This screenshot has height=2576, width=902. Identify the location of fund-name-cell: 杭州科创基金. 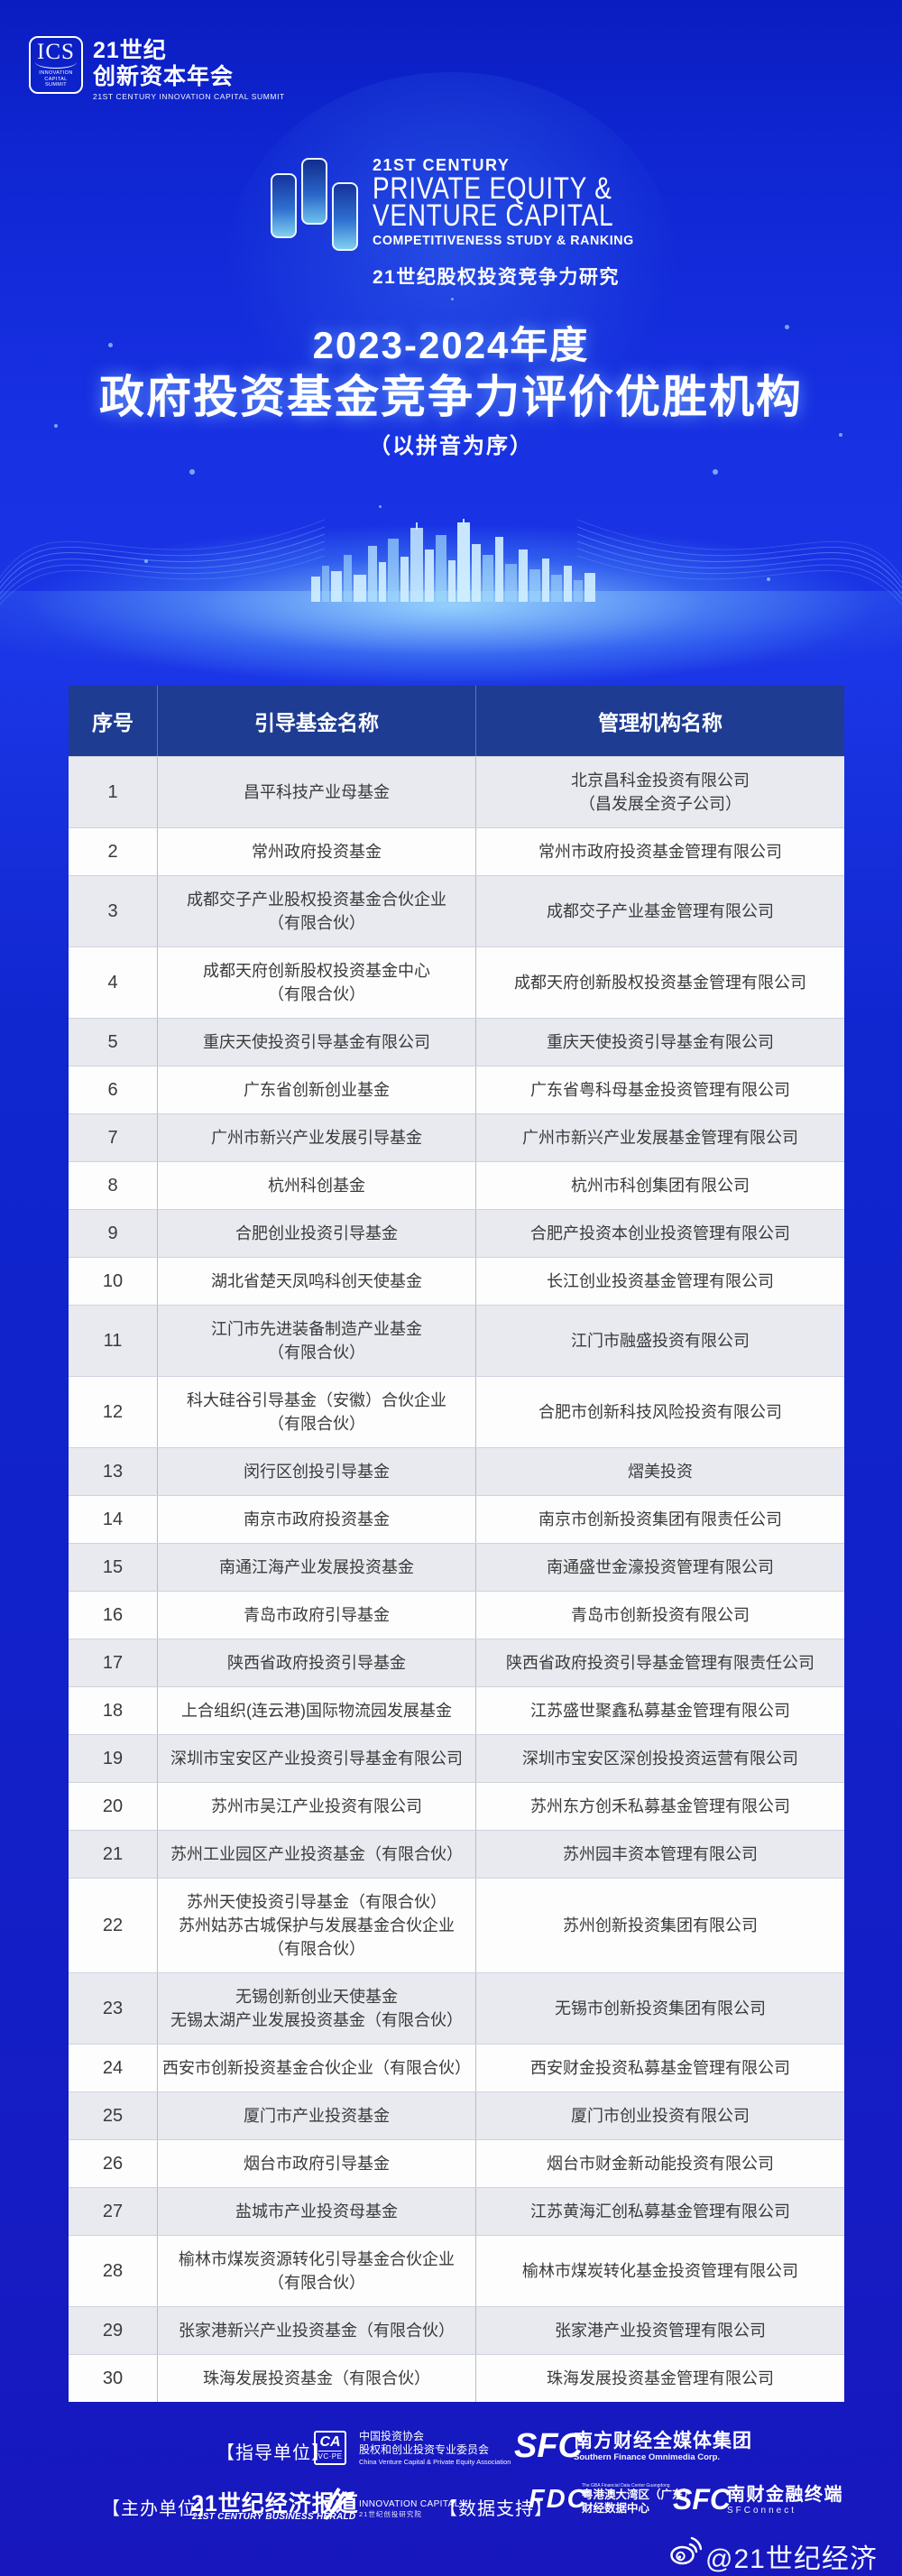
(316, 1185).